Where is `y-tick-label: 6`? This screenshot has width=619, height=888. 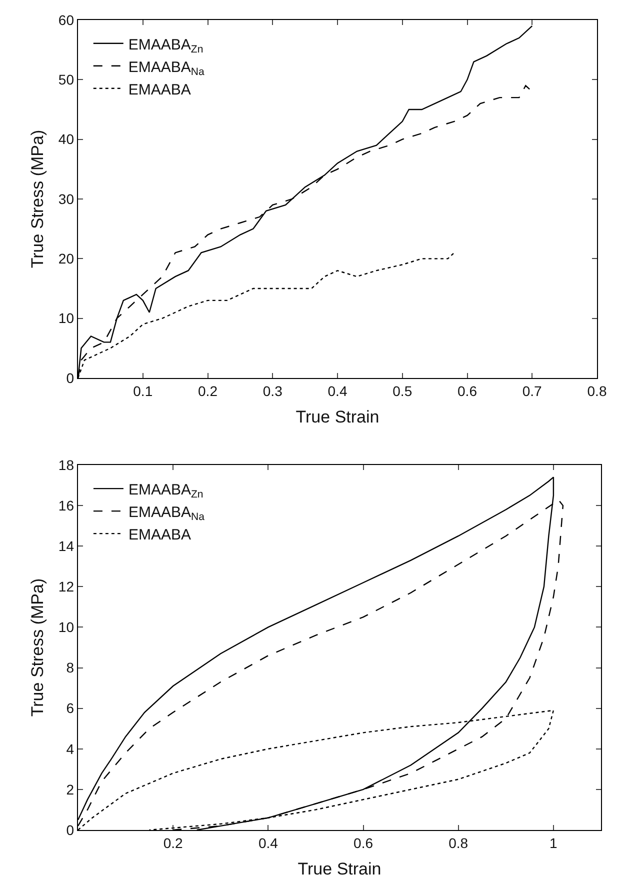 y-tick-label: 6 is located at coordinates (70, 708).